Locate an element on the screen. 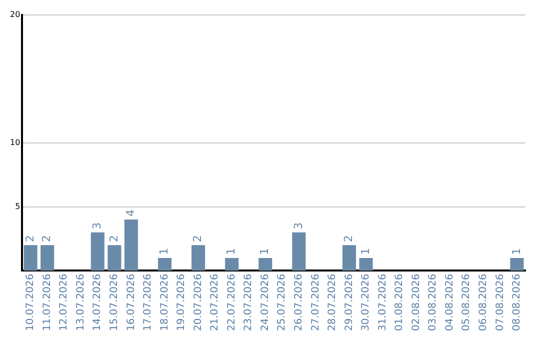  x-tick-label: 30.07.2026 is located at coordinates (366, 303).